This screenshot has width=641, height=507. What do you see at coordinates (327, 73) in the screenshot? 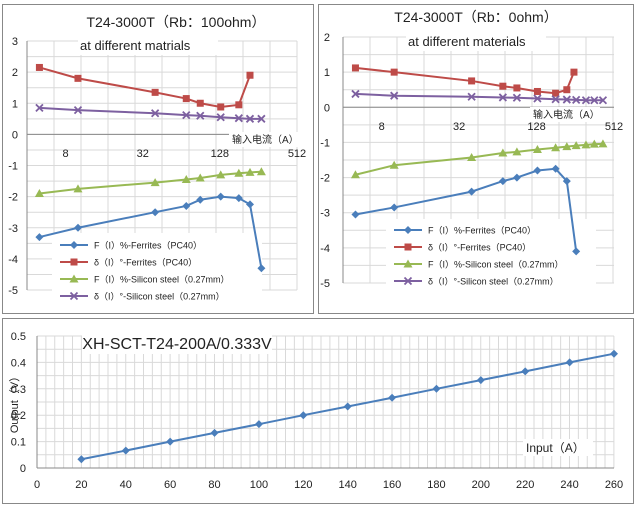
I see `y-tick-label: 1` at bounding box center [327, 73].